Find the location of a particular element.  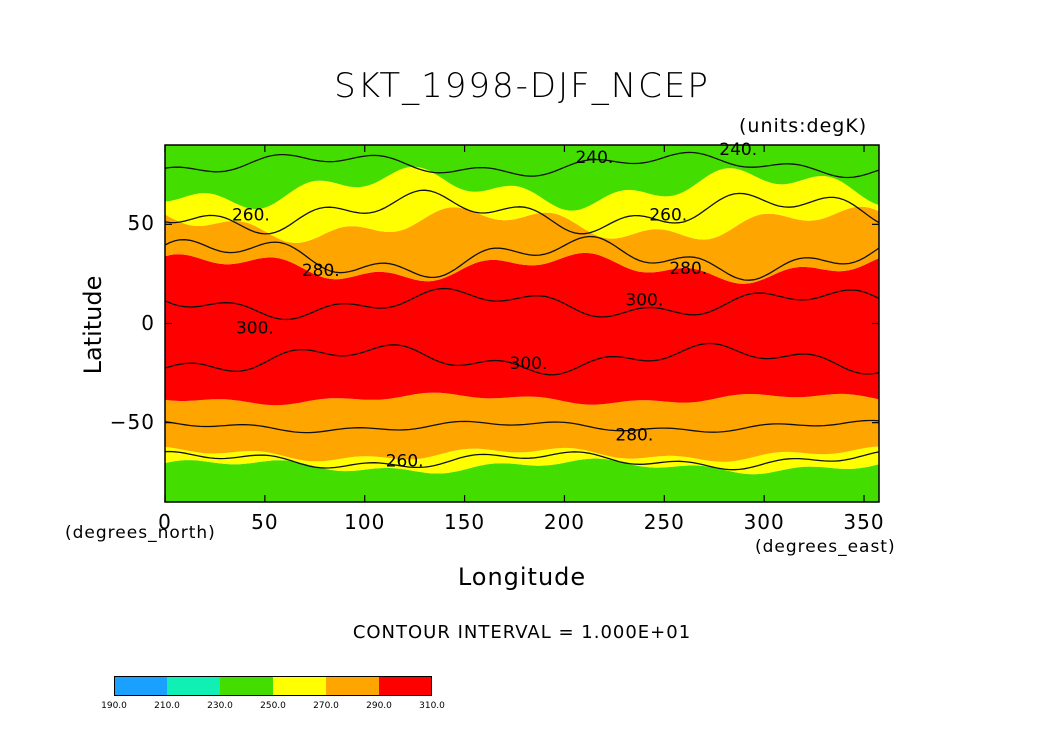

x-axis-label: Longitude is located at coordinates (522, 577).